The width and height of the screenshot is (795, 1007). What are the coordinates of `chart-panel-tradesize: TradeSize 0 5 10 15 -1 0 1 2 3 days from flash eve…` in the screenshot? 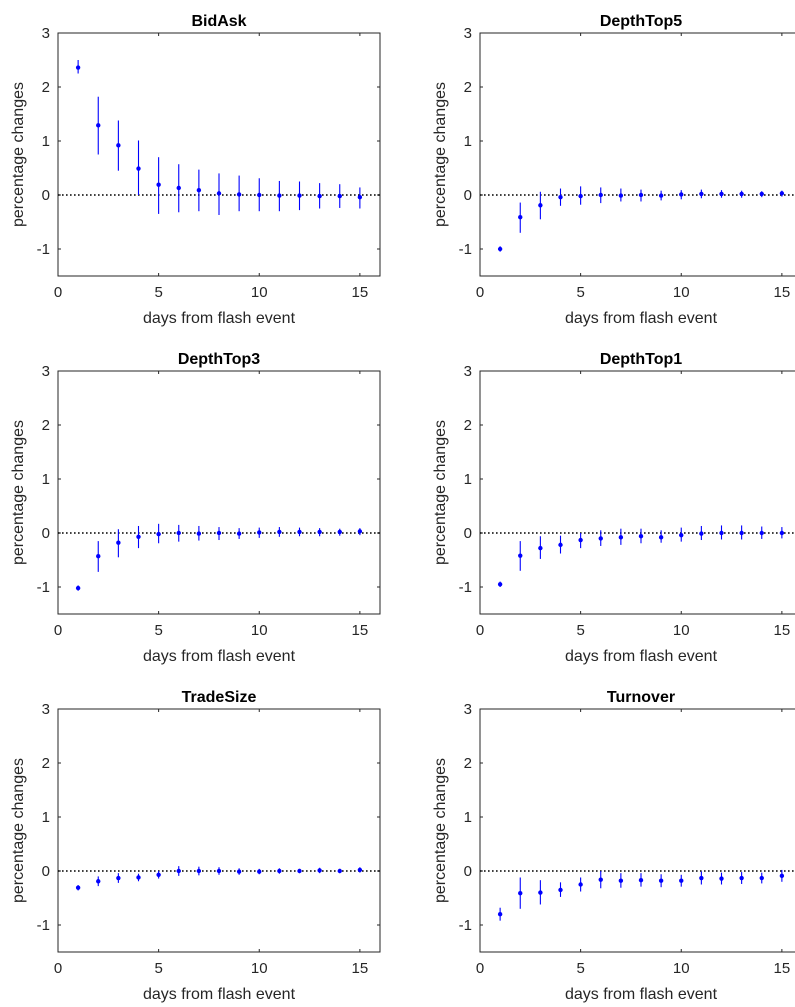 It's located at (195, 846).